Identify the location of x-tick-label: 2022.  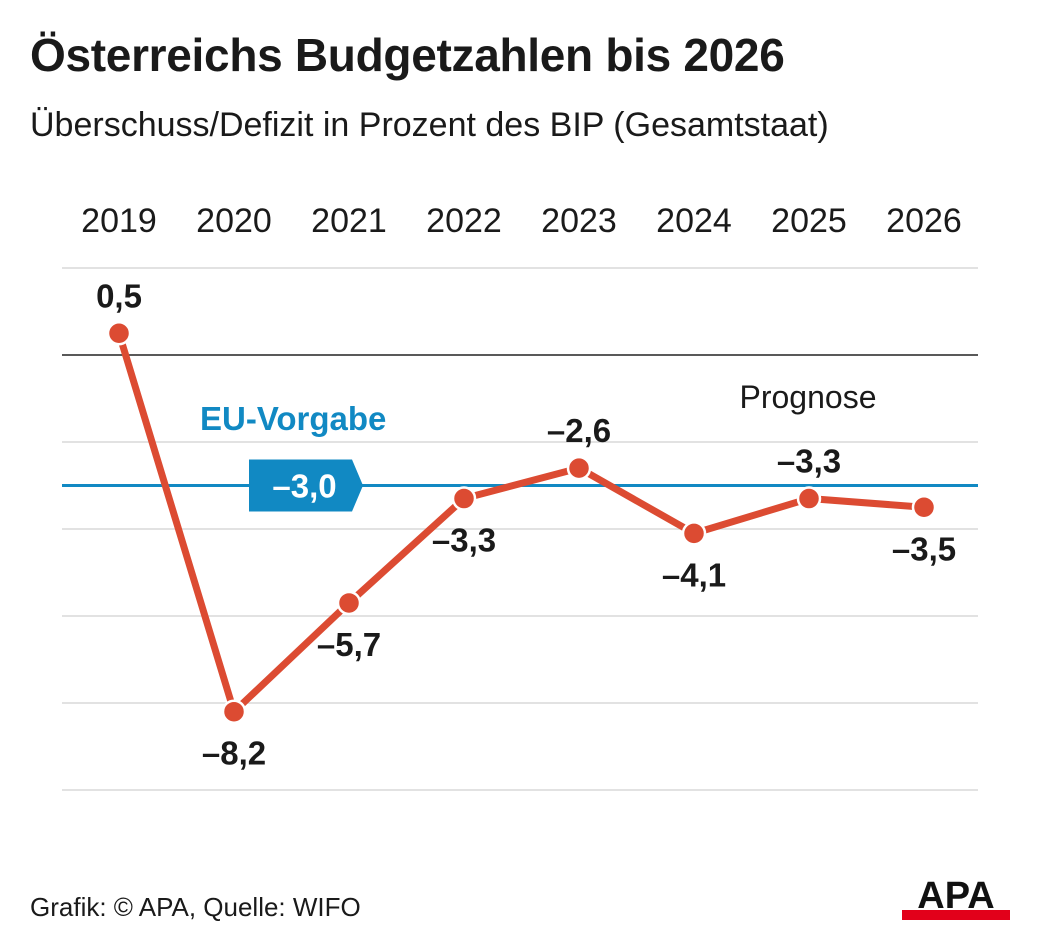
(464, 221).